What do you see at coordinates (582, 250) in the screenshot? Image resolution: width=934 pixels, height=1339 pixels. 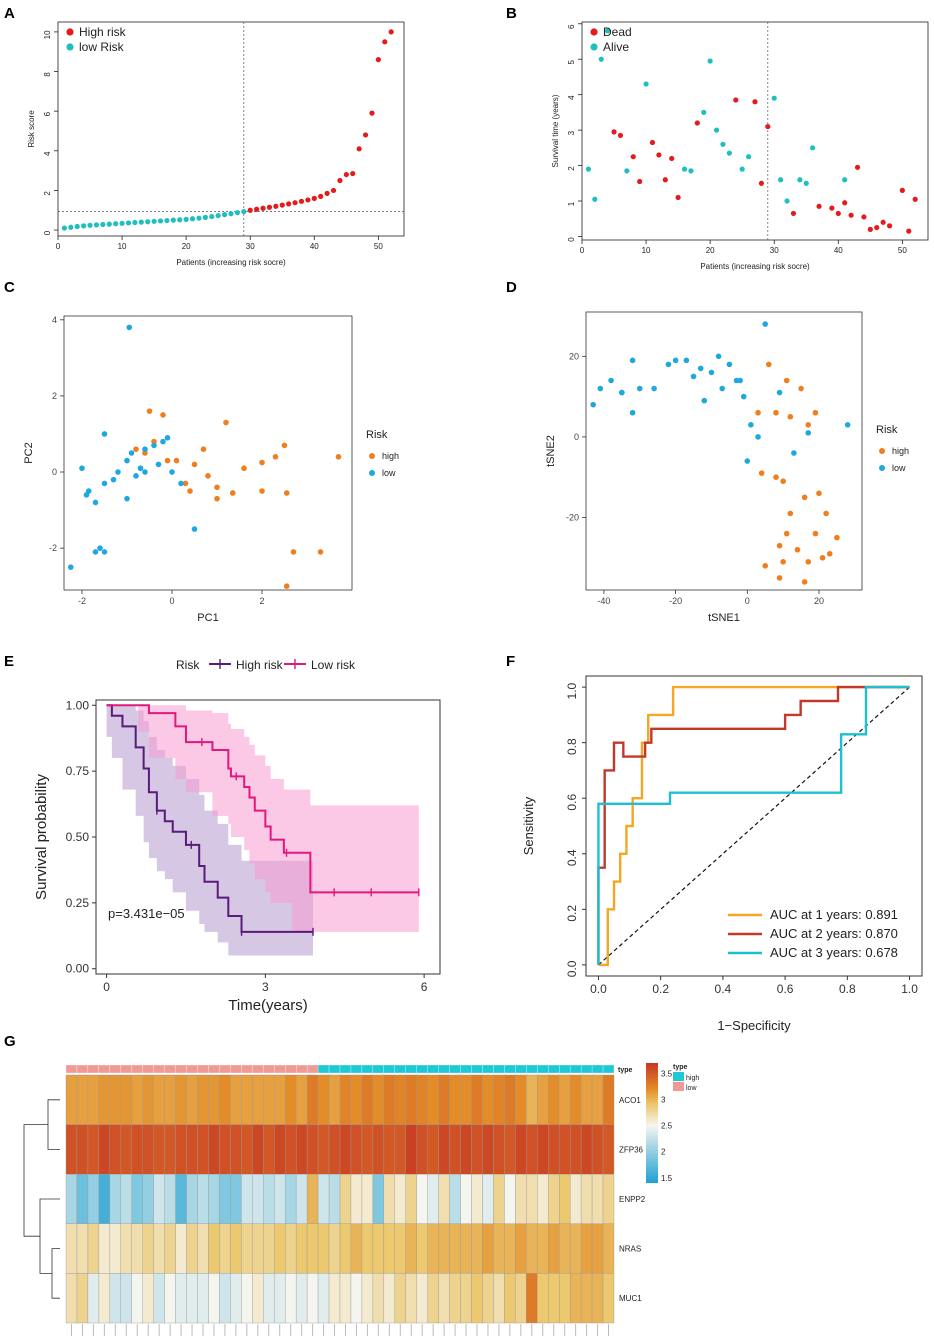 I see `x-tick-label: 0` at bounding box center [582, 250].